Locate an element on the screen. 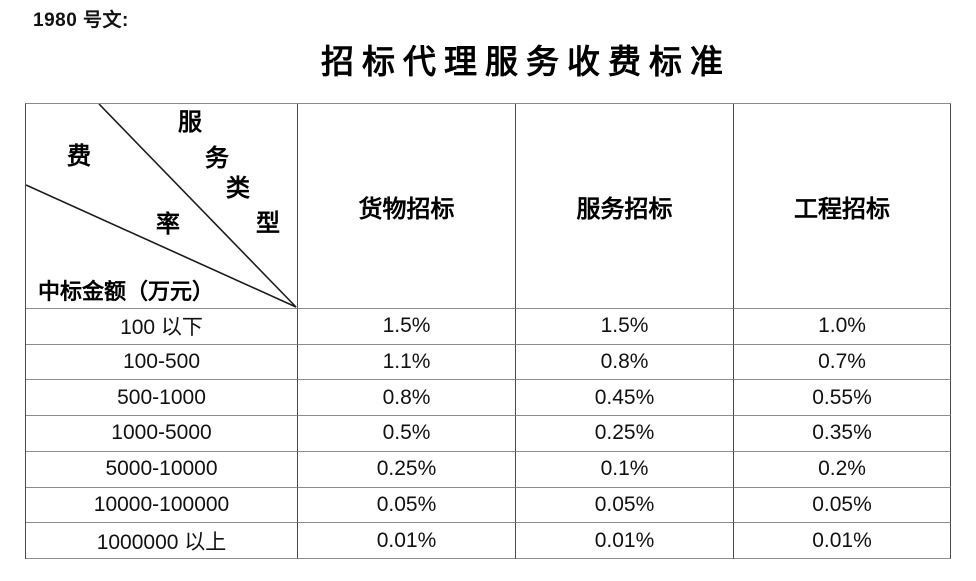 This screenshot has height=581, width=976. fee-value-cell: 1.0% is located at coordinates (842, 327).